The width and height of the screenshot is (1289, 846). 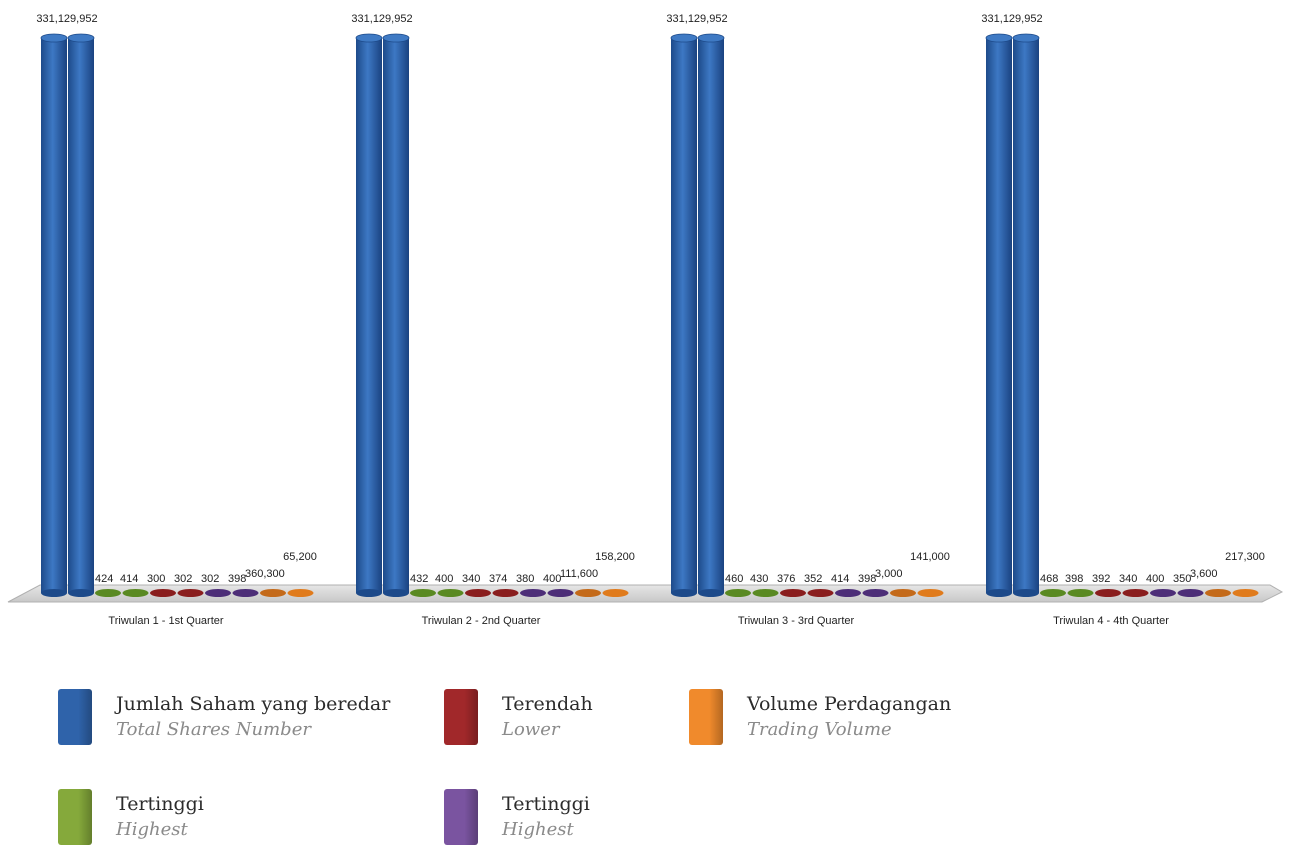 I want to click on legend-swatch-green, so click(x=75, y=817).